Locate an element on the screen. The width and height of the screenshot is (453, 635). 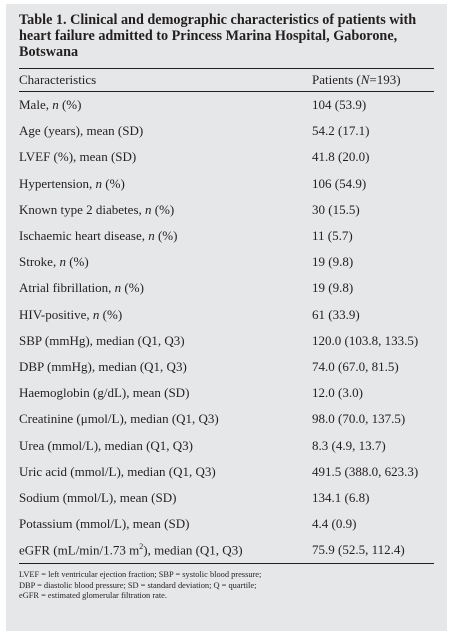
header-patients-suffix: =193) is located at coordinates (385, 79).